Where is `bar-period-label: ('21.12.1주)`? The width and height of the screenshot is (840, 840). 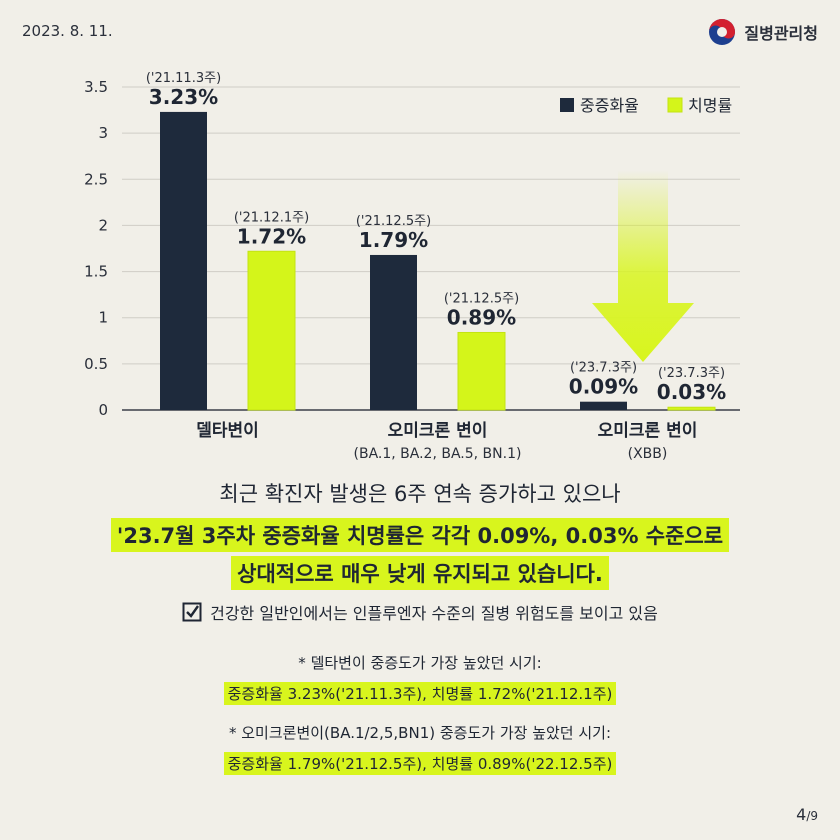
bar-period-label: ('21.12.1주) is located at coordinates (271, 217).